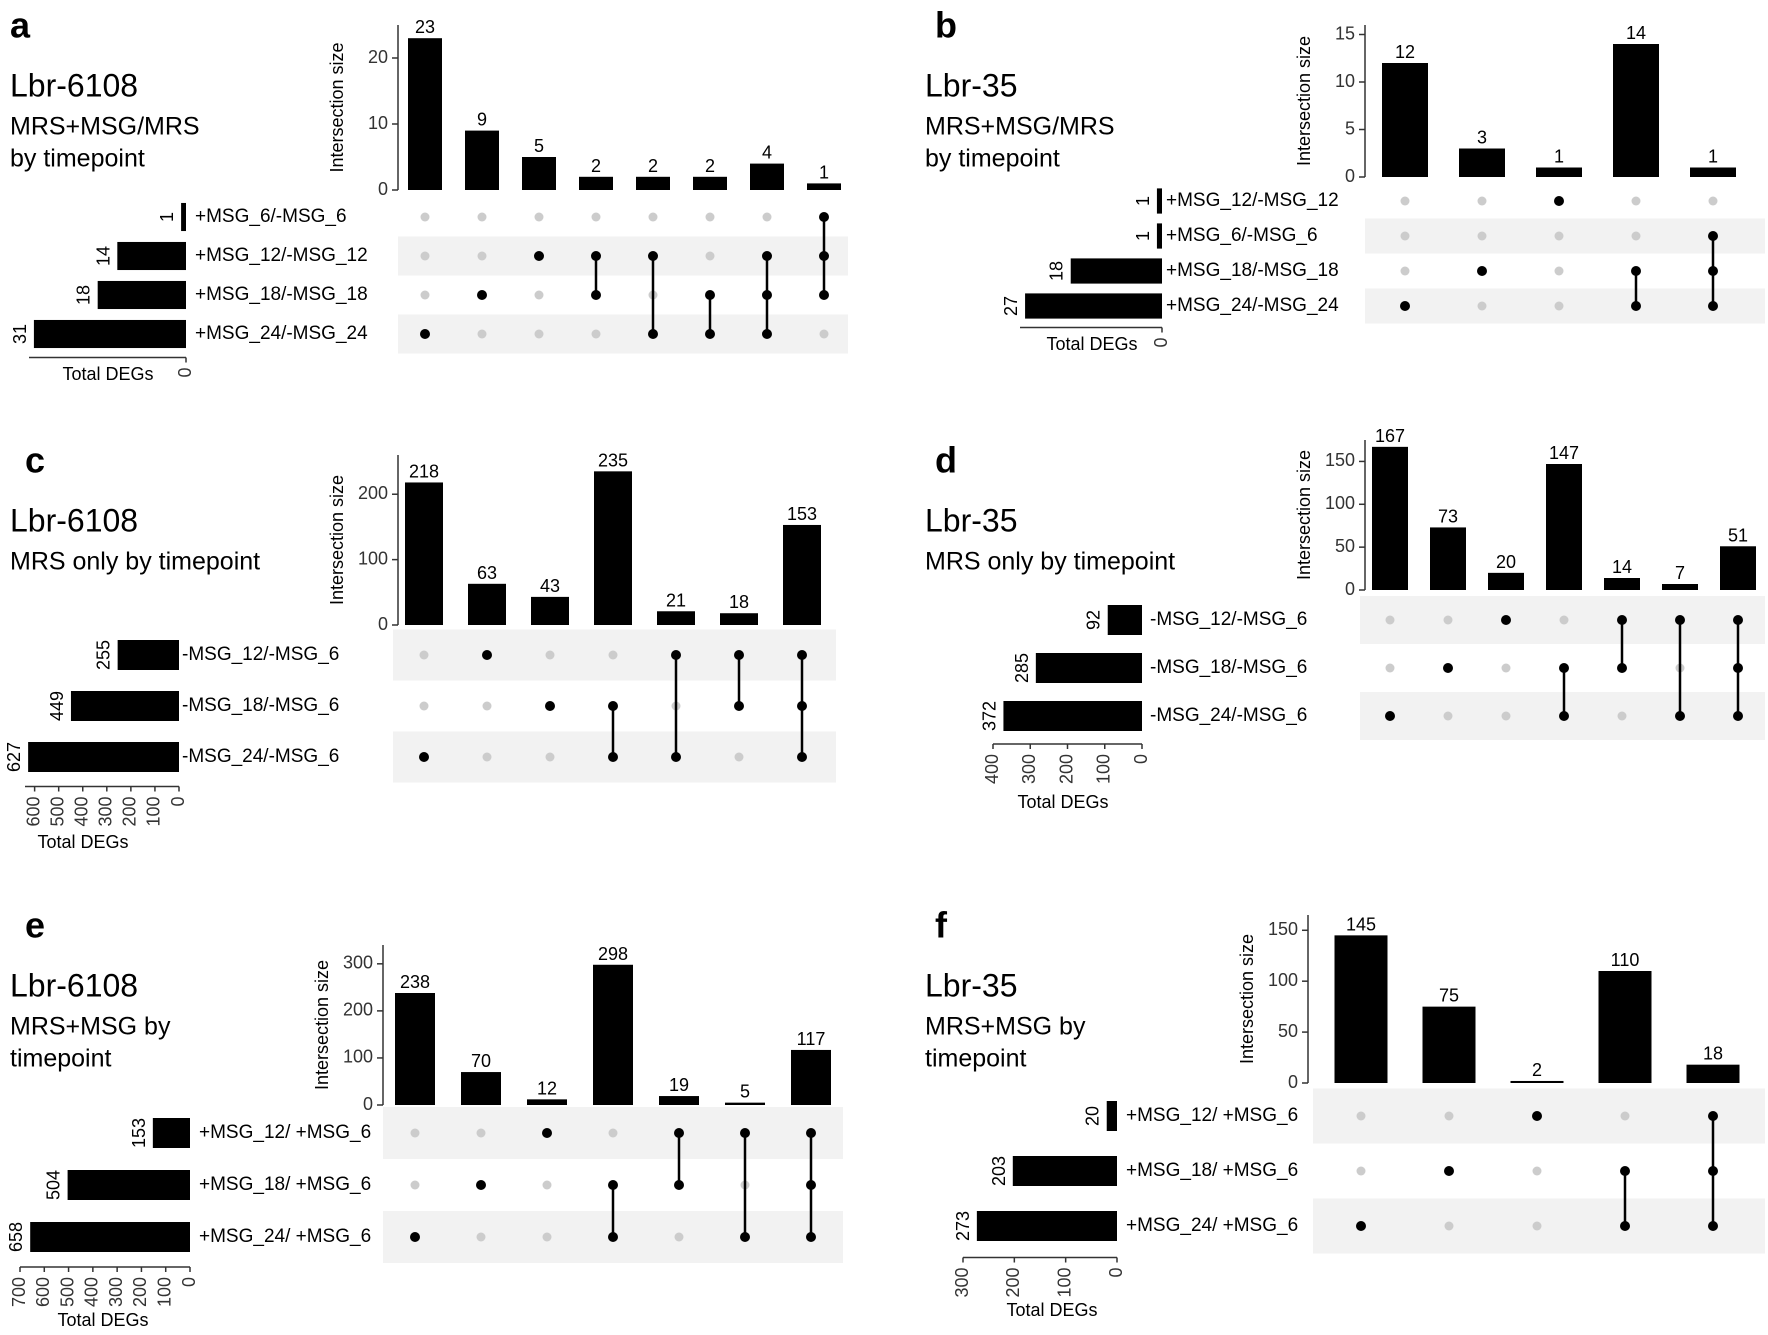 Image resolution: width=1768 pixels, height=1335 pixels. What do you see at coordinates (679, 1085) in the screenshot?
I see `intersection-bar-label: 19` at bounding box center [679, 1085].